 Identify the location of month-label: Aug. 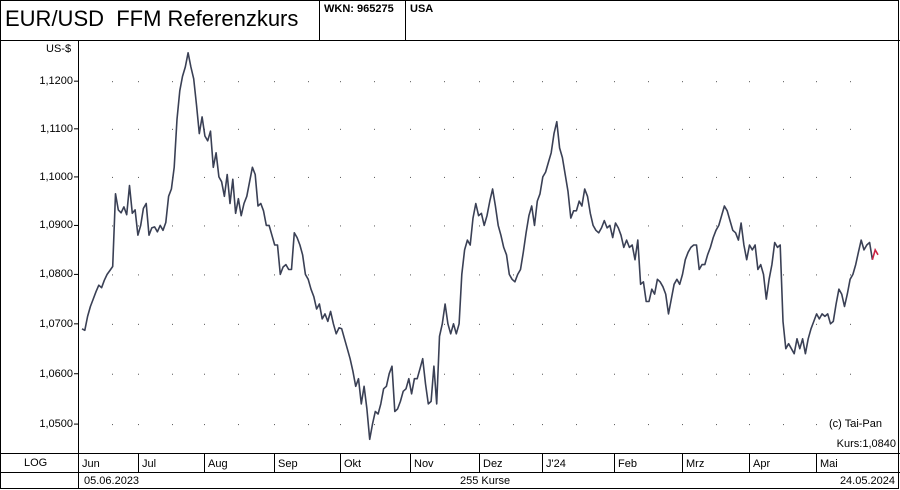
(218, 464).